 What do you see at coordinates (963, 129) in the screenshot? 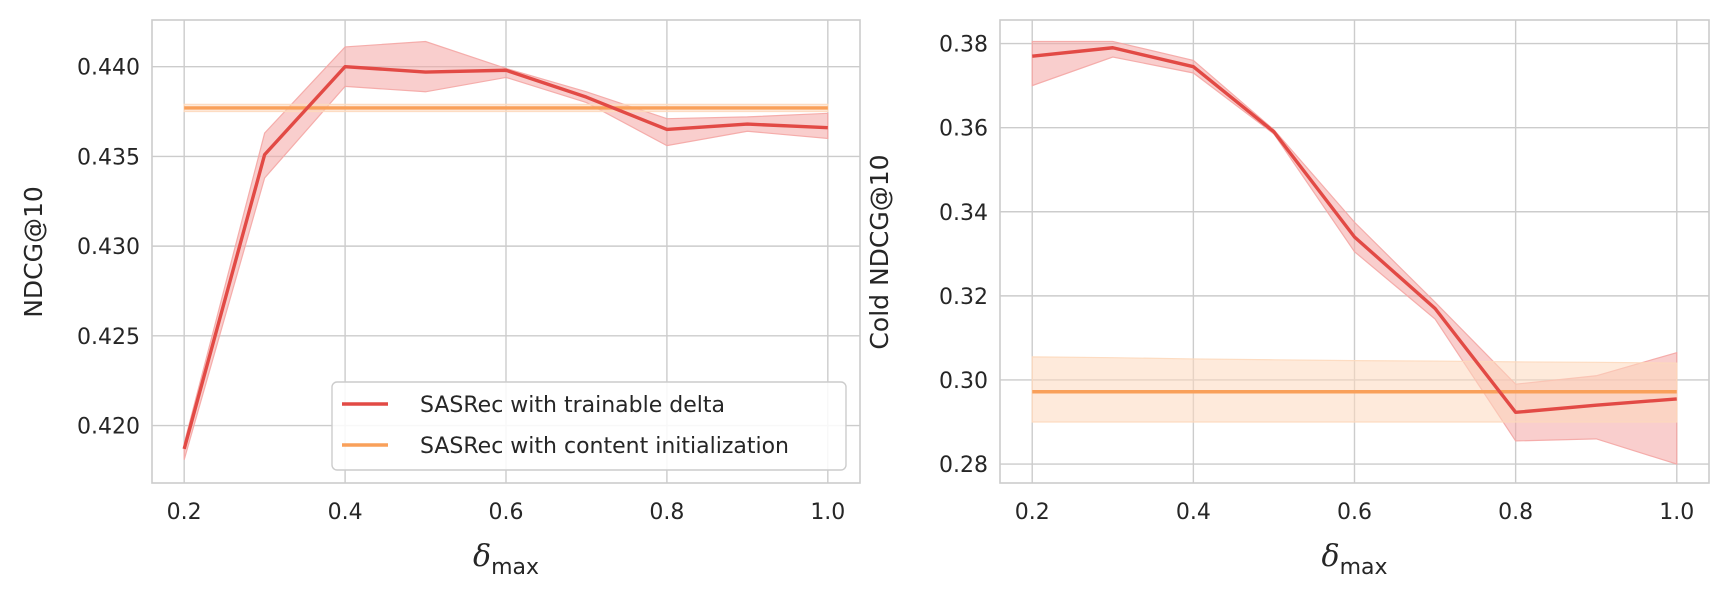
I see `y-tick-label: 0.36` at bounding box center [963, 129].